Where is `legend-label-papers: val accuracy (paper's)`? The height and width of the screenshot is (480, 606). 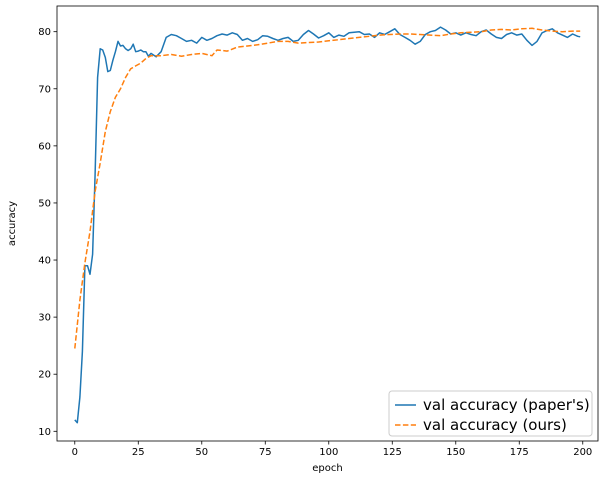
legend-label-papers: val accuracy (paper's) is located at coordinates (506, 405).